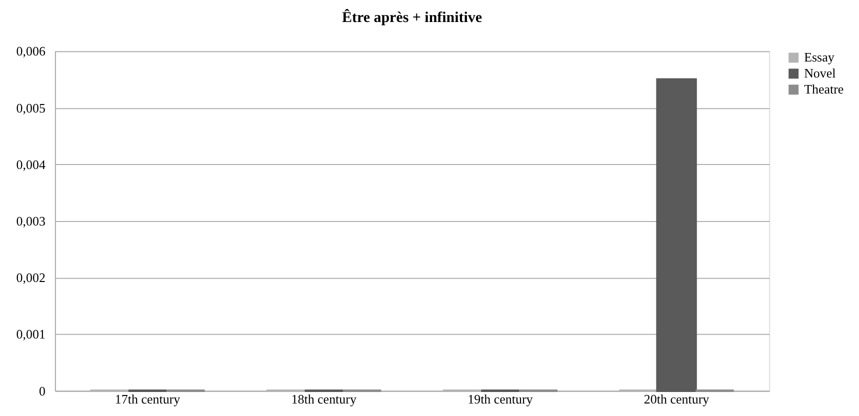  Describe the element at coordinates (677, 398) in the screenshot. I see `x-tick-label: 20th century` at that location.